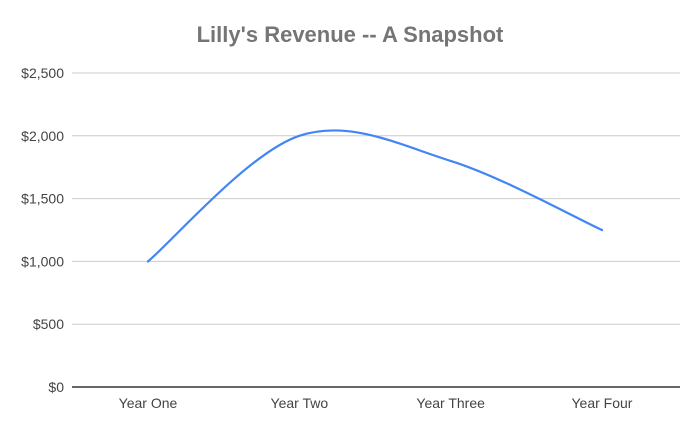 The height and width of the screenshot is (432, 700). Describe the element at coordinates (42, 73) in the screenshot. I see `y-tick-label: $2,500` at that location.